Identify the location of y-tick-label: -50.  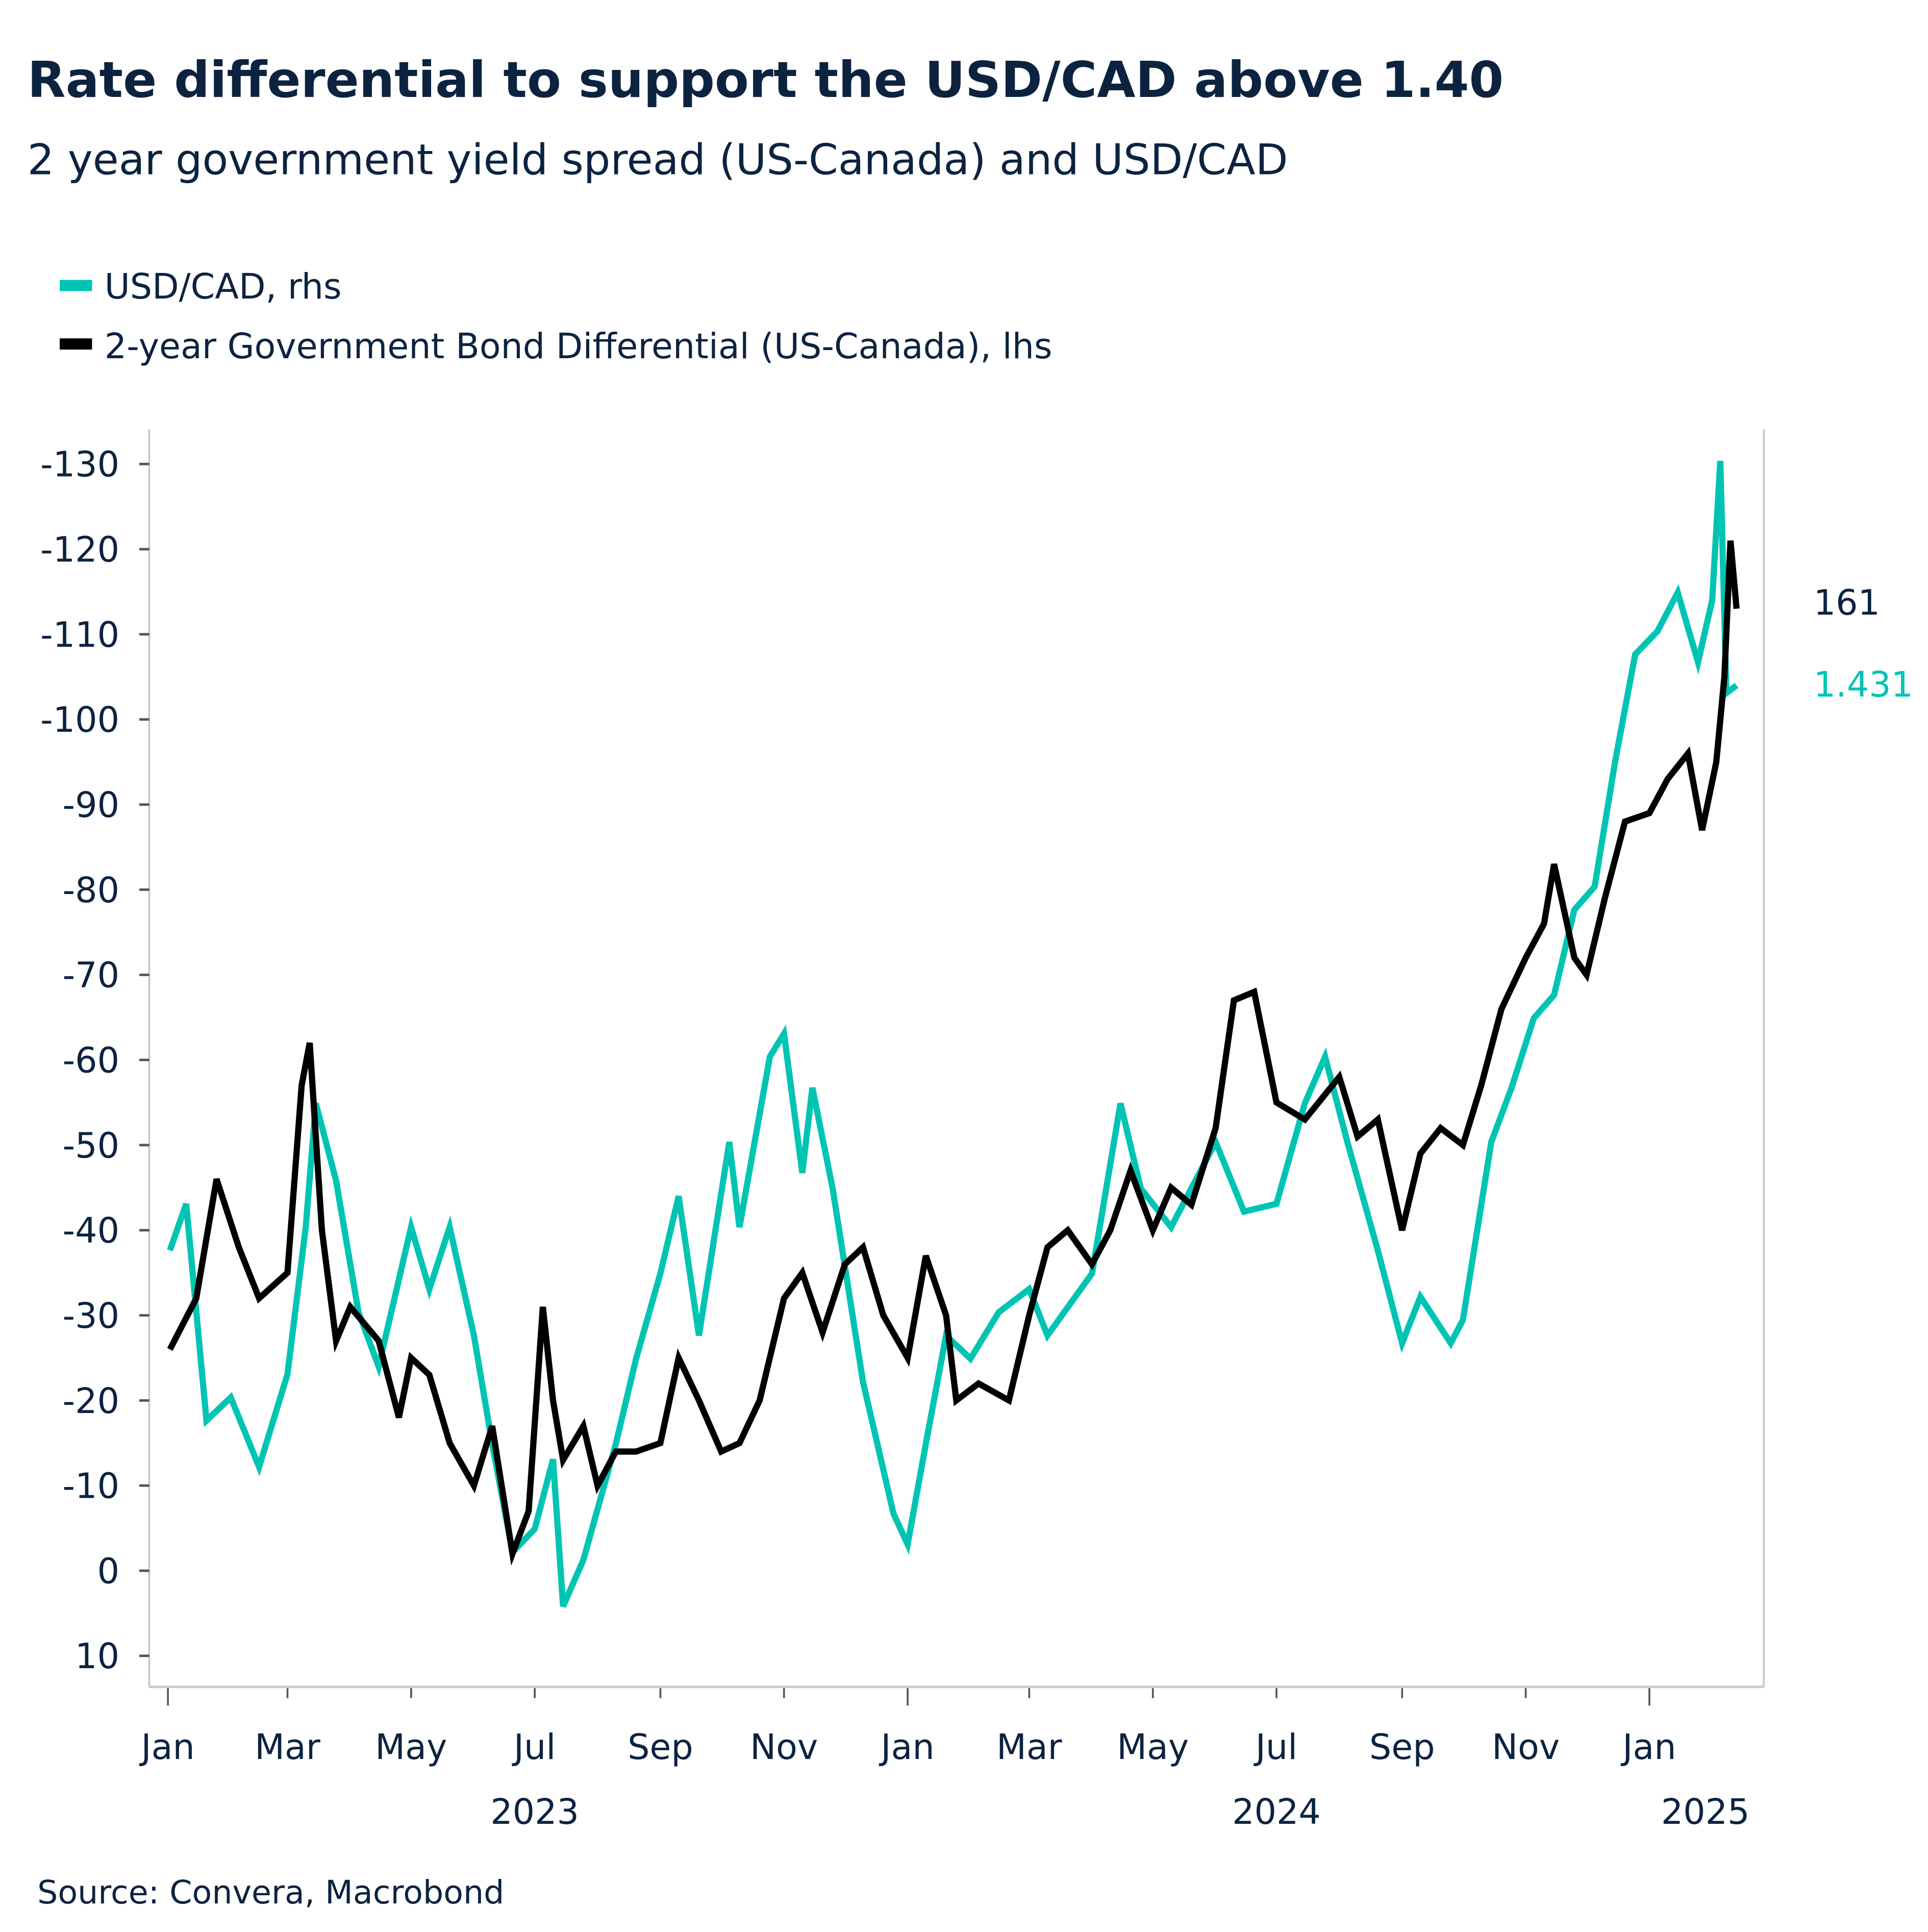
(91, 1146).